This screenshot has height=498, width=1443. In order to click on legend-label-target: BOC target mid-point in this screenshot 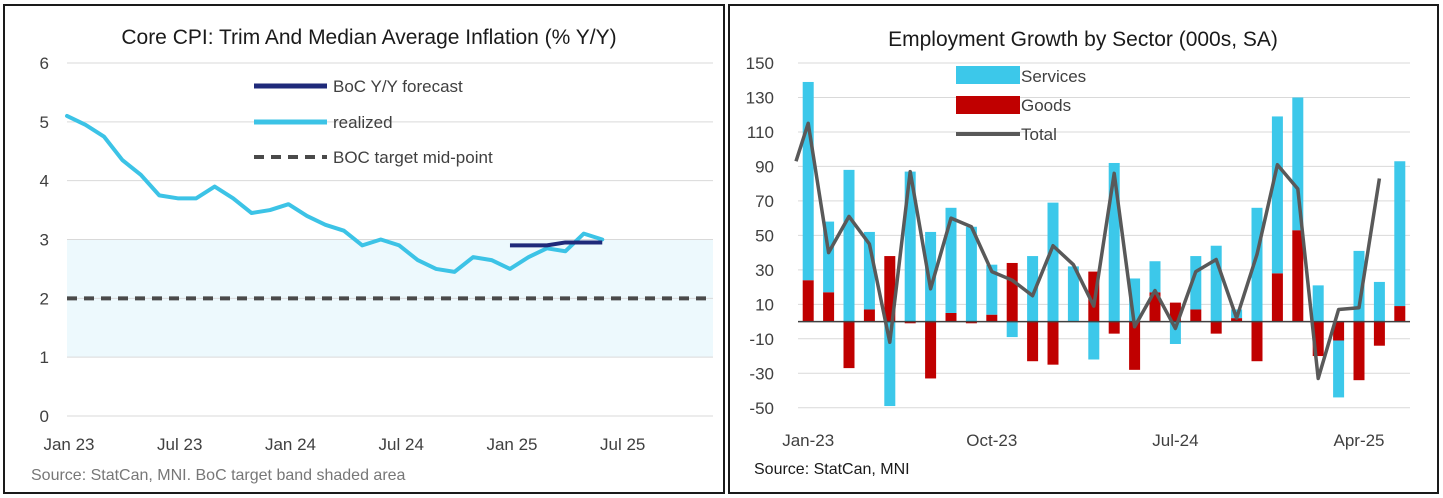, I will do `click(413, 157)`.